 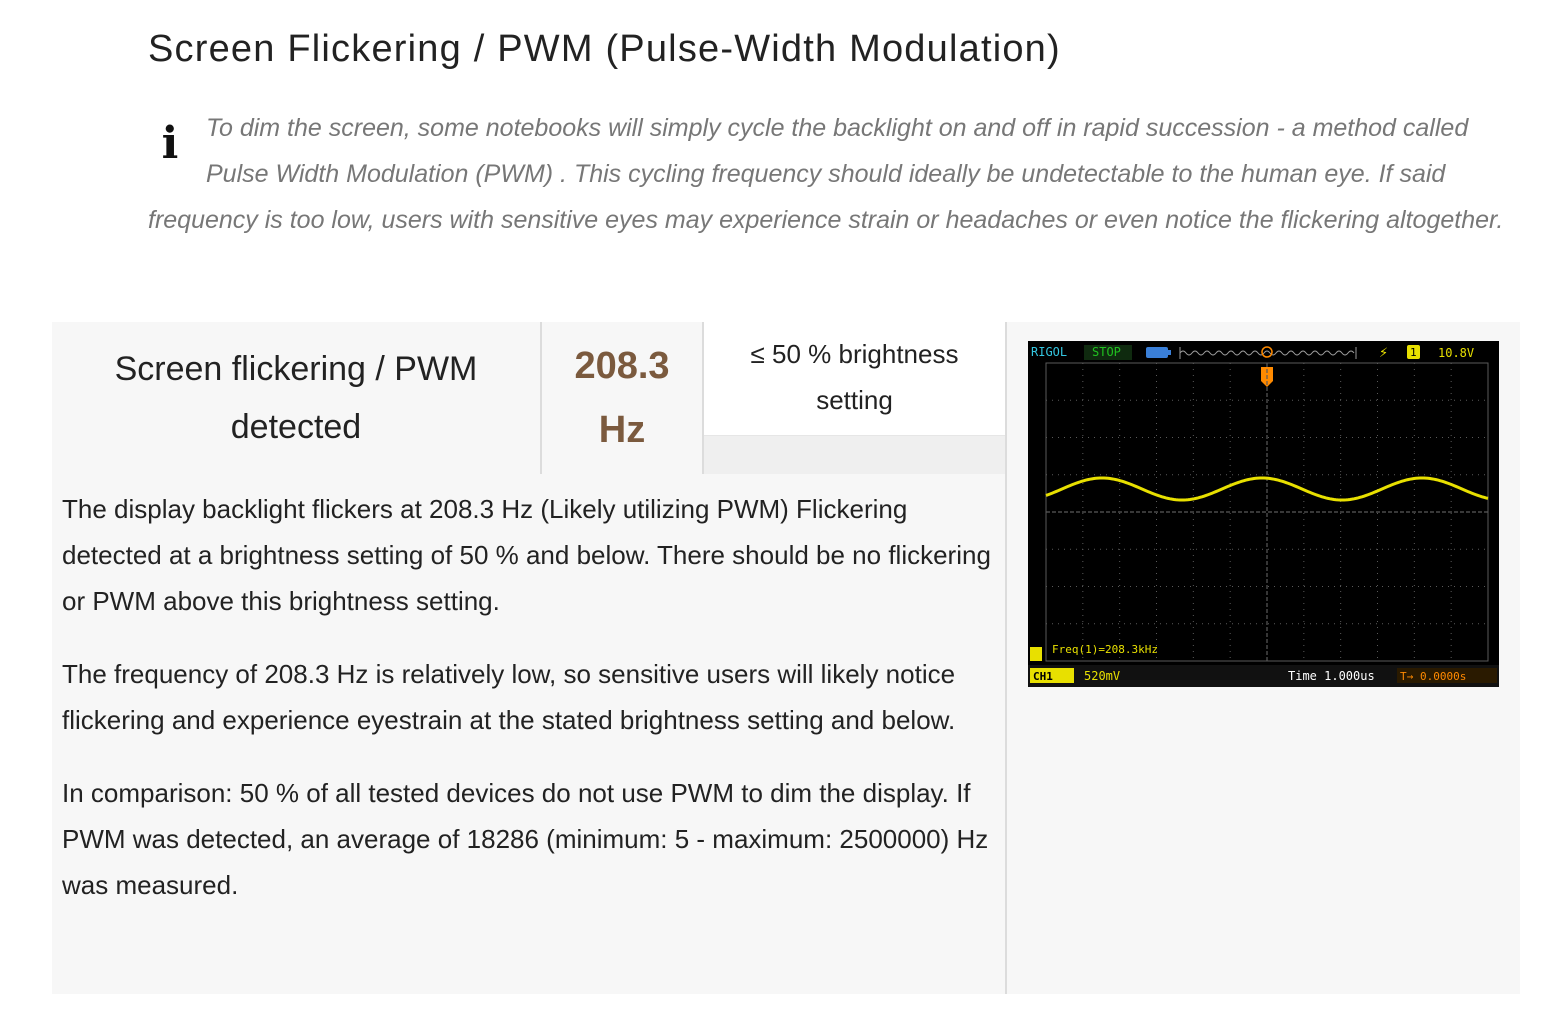 What do you see at coordinates (1456, 353) in the screenshot?
I see `scope-trigger-level: 10.8V` at bounding box center [1456, 353].